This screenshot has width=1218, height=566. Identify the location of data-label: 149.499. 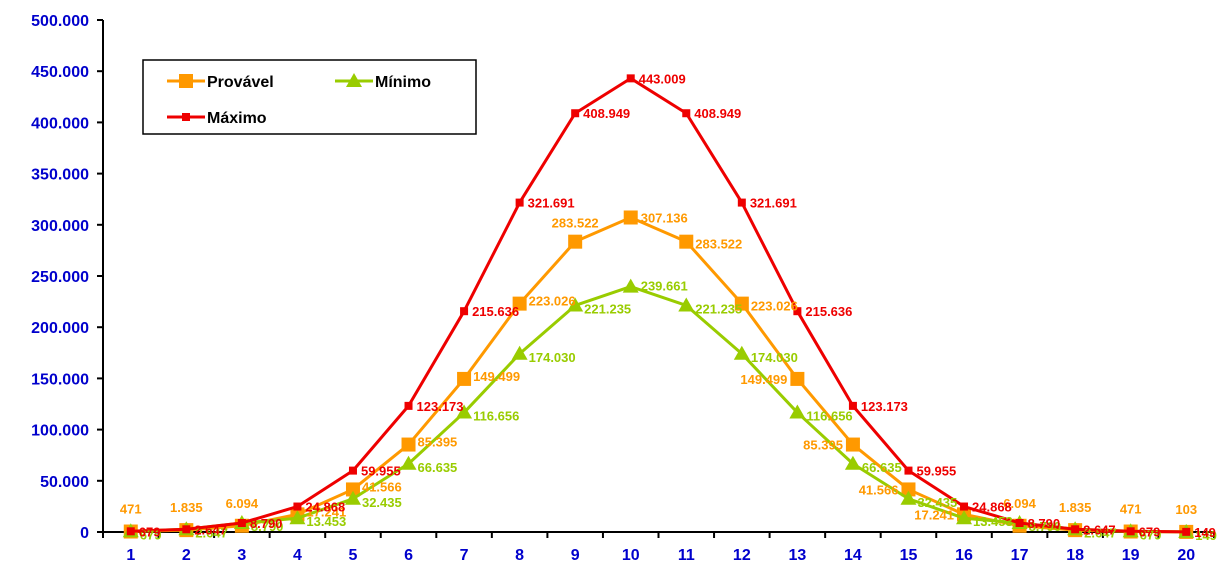
(763, 379).